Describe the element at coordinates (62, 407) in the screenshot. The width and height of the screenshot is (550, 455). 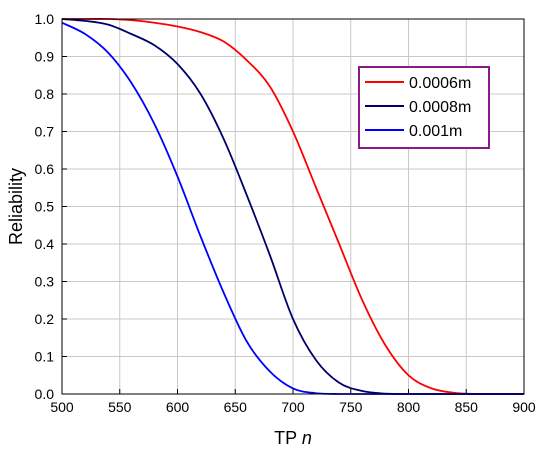
I see `x-tick-label: 500` at that location.